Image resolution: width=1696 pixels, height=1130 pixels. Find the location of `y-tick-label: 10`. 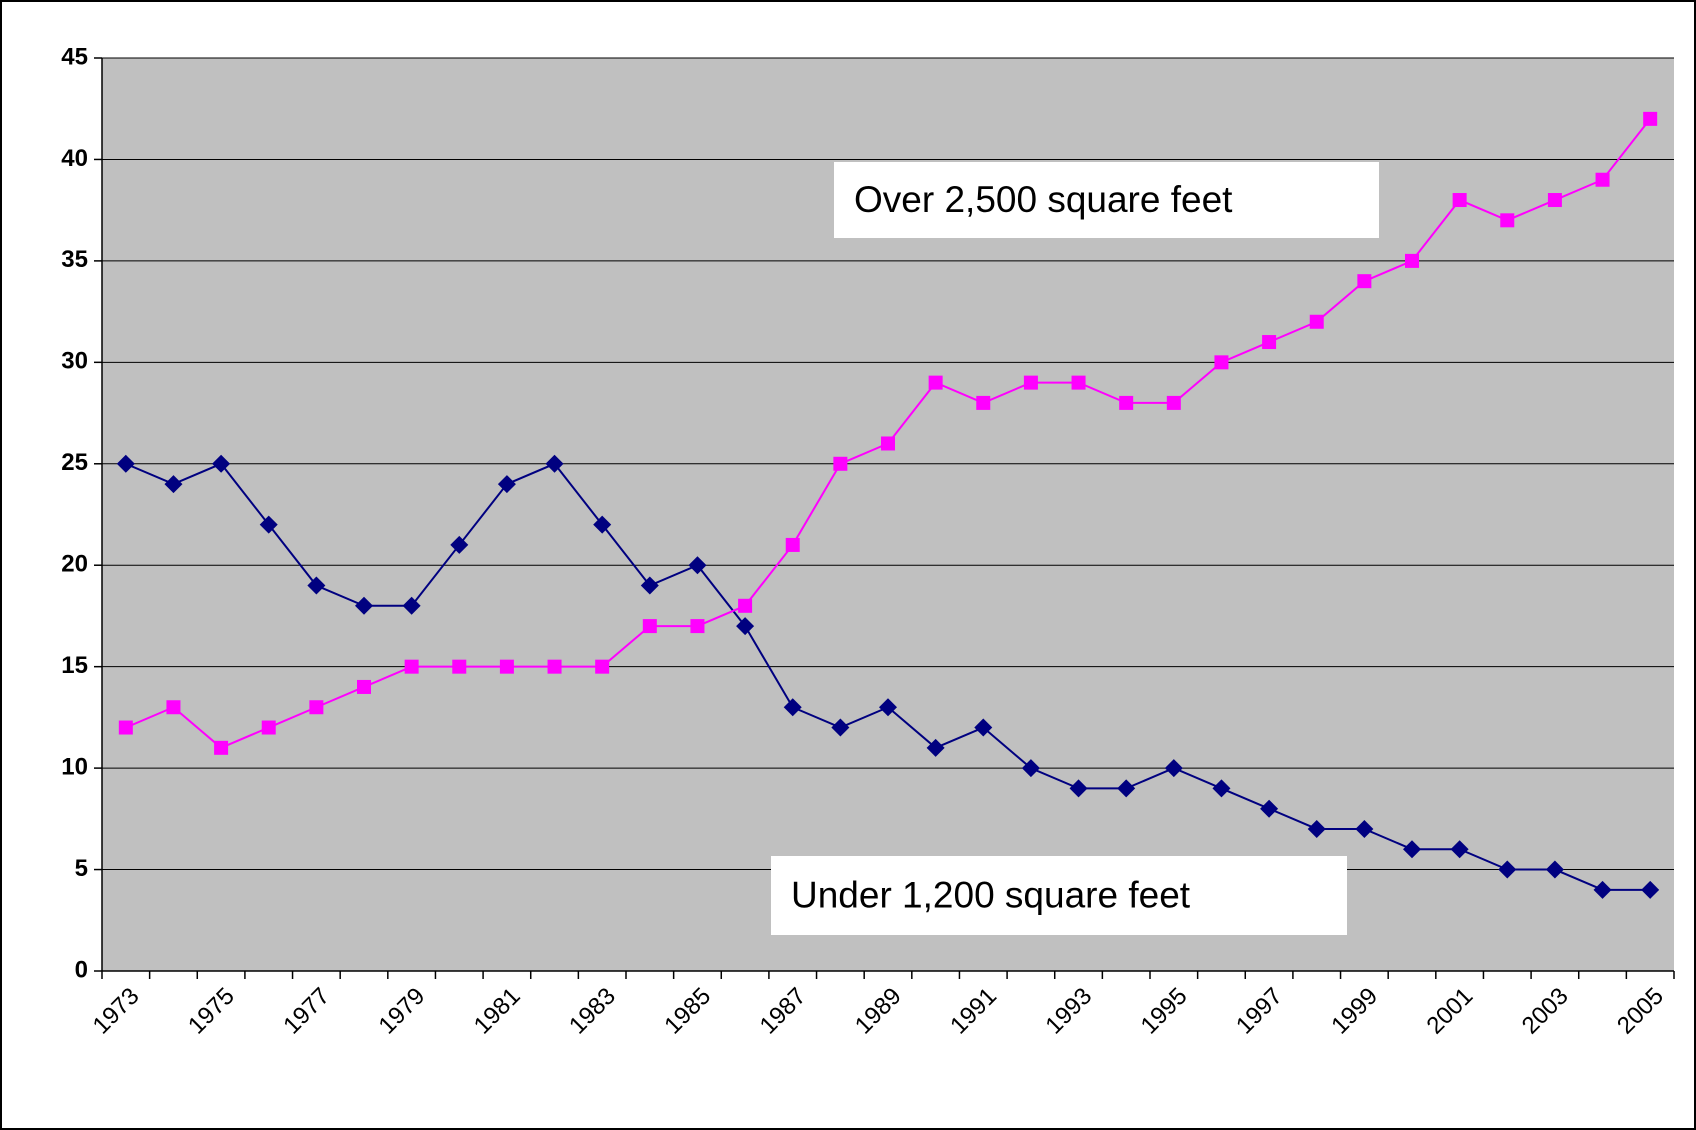

y-tick-label: 10 is located at coordinates (74, 766).